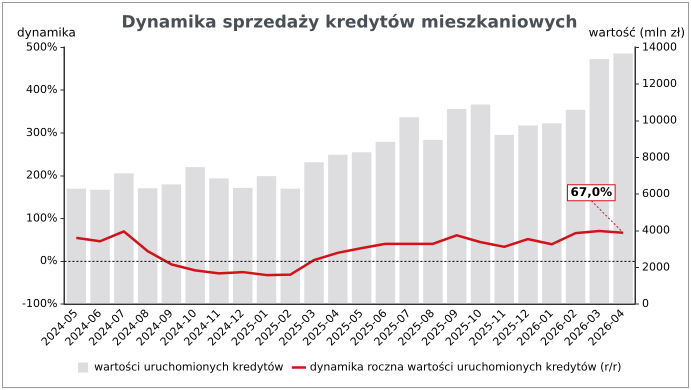  I want to click on legend-label: wartości uruchomionych kredytów, so click(189, 367).